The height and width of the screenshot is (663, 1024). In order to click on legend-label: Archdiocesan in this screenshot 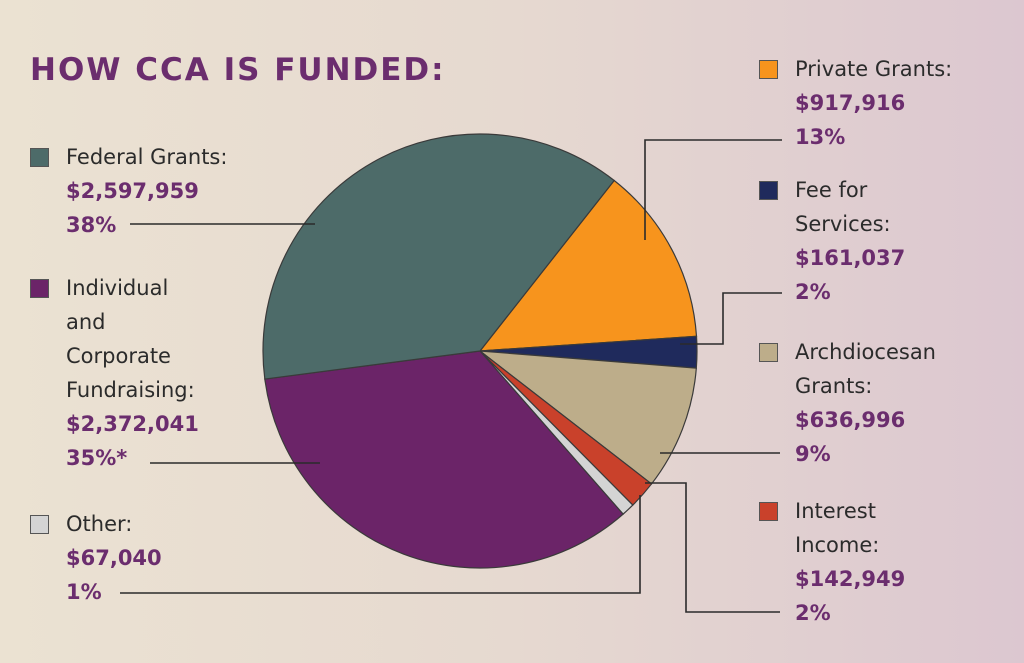, I will do `click(865, 352)`.